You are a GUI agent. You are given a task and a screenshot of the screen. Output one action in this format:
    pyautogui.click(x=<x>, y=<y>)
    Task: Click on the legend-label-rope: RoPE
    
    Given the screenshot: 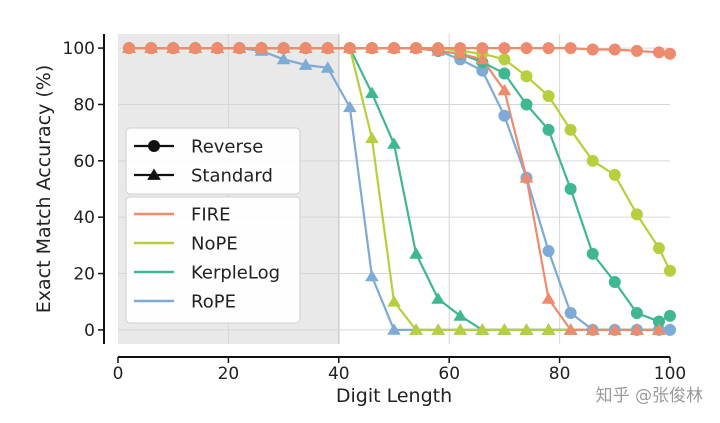 What is the action you would take?
    pyautogui.click(x=213, y=302)
    